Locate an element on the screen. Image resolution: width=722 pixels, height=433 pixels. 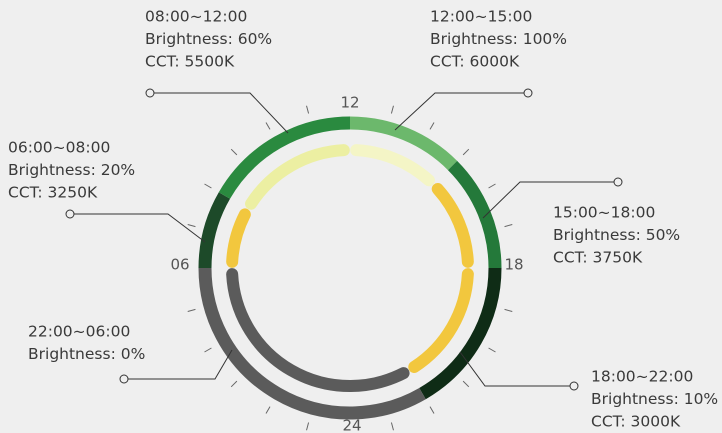
segment-time: 22:00~06:00 is located at coordinates (79, 332).